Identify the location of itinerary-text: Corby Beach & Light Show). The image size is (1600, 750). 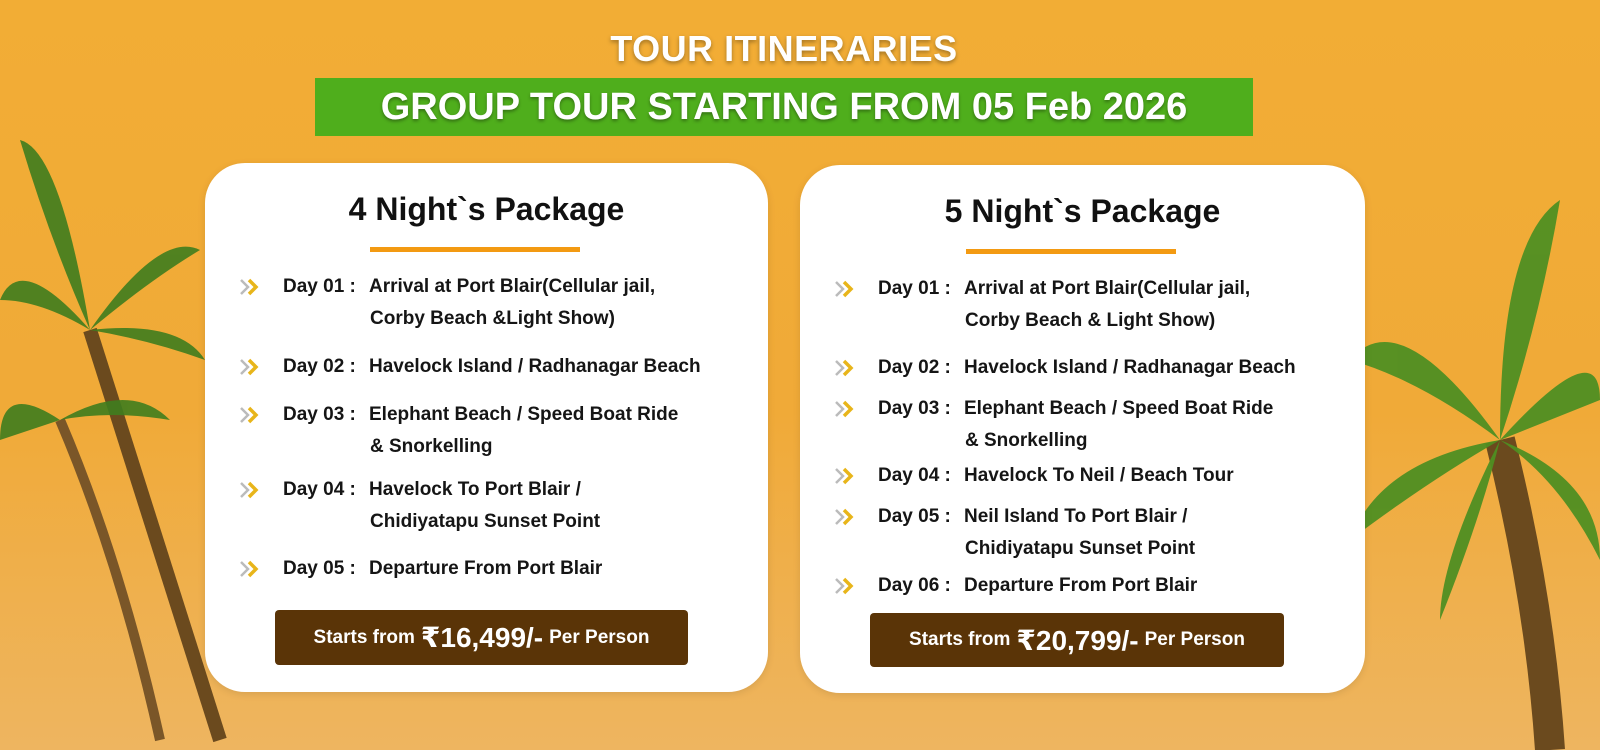
(1090, 320).